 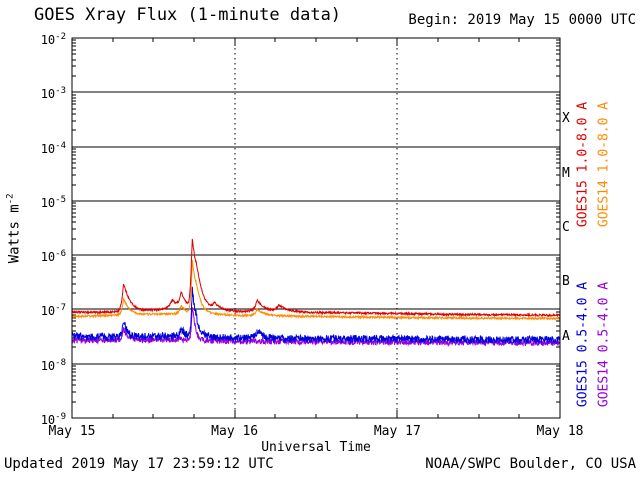 What do you see at coordinates (53, 39) in the screenshot?
I see `y-tick-label: 10-2` at bounding box center [53, 39].